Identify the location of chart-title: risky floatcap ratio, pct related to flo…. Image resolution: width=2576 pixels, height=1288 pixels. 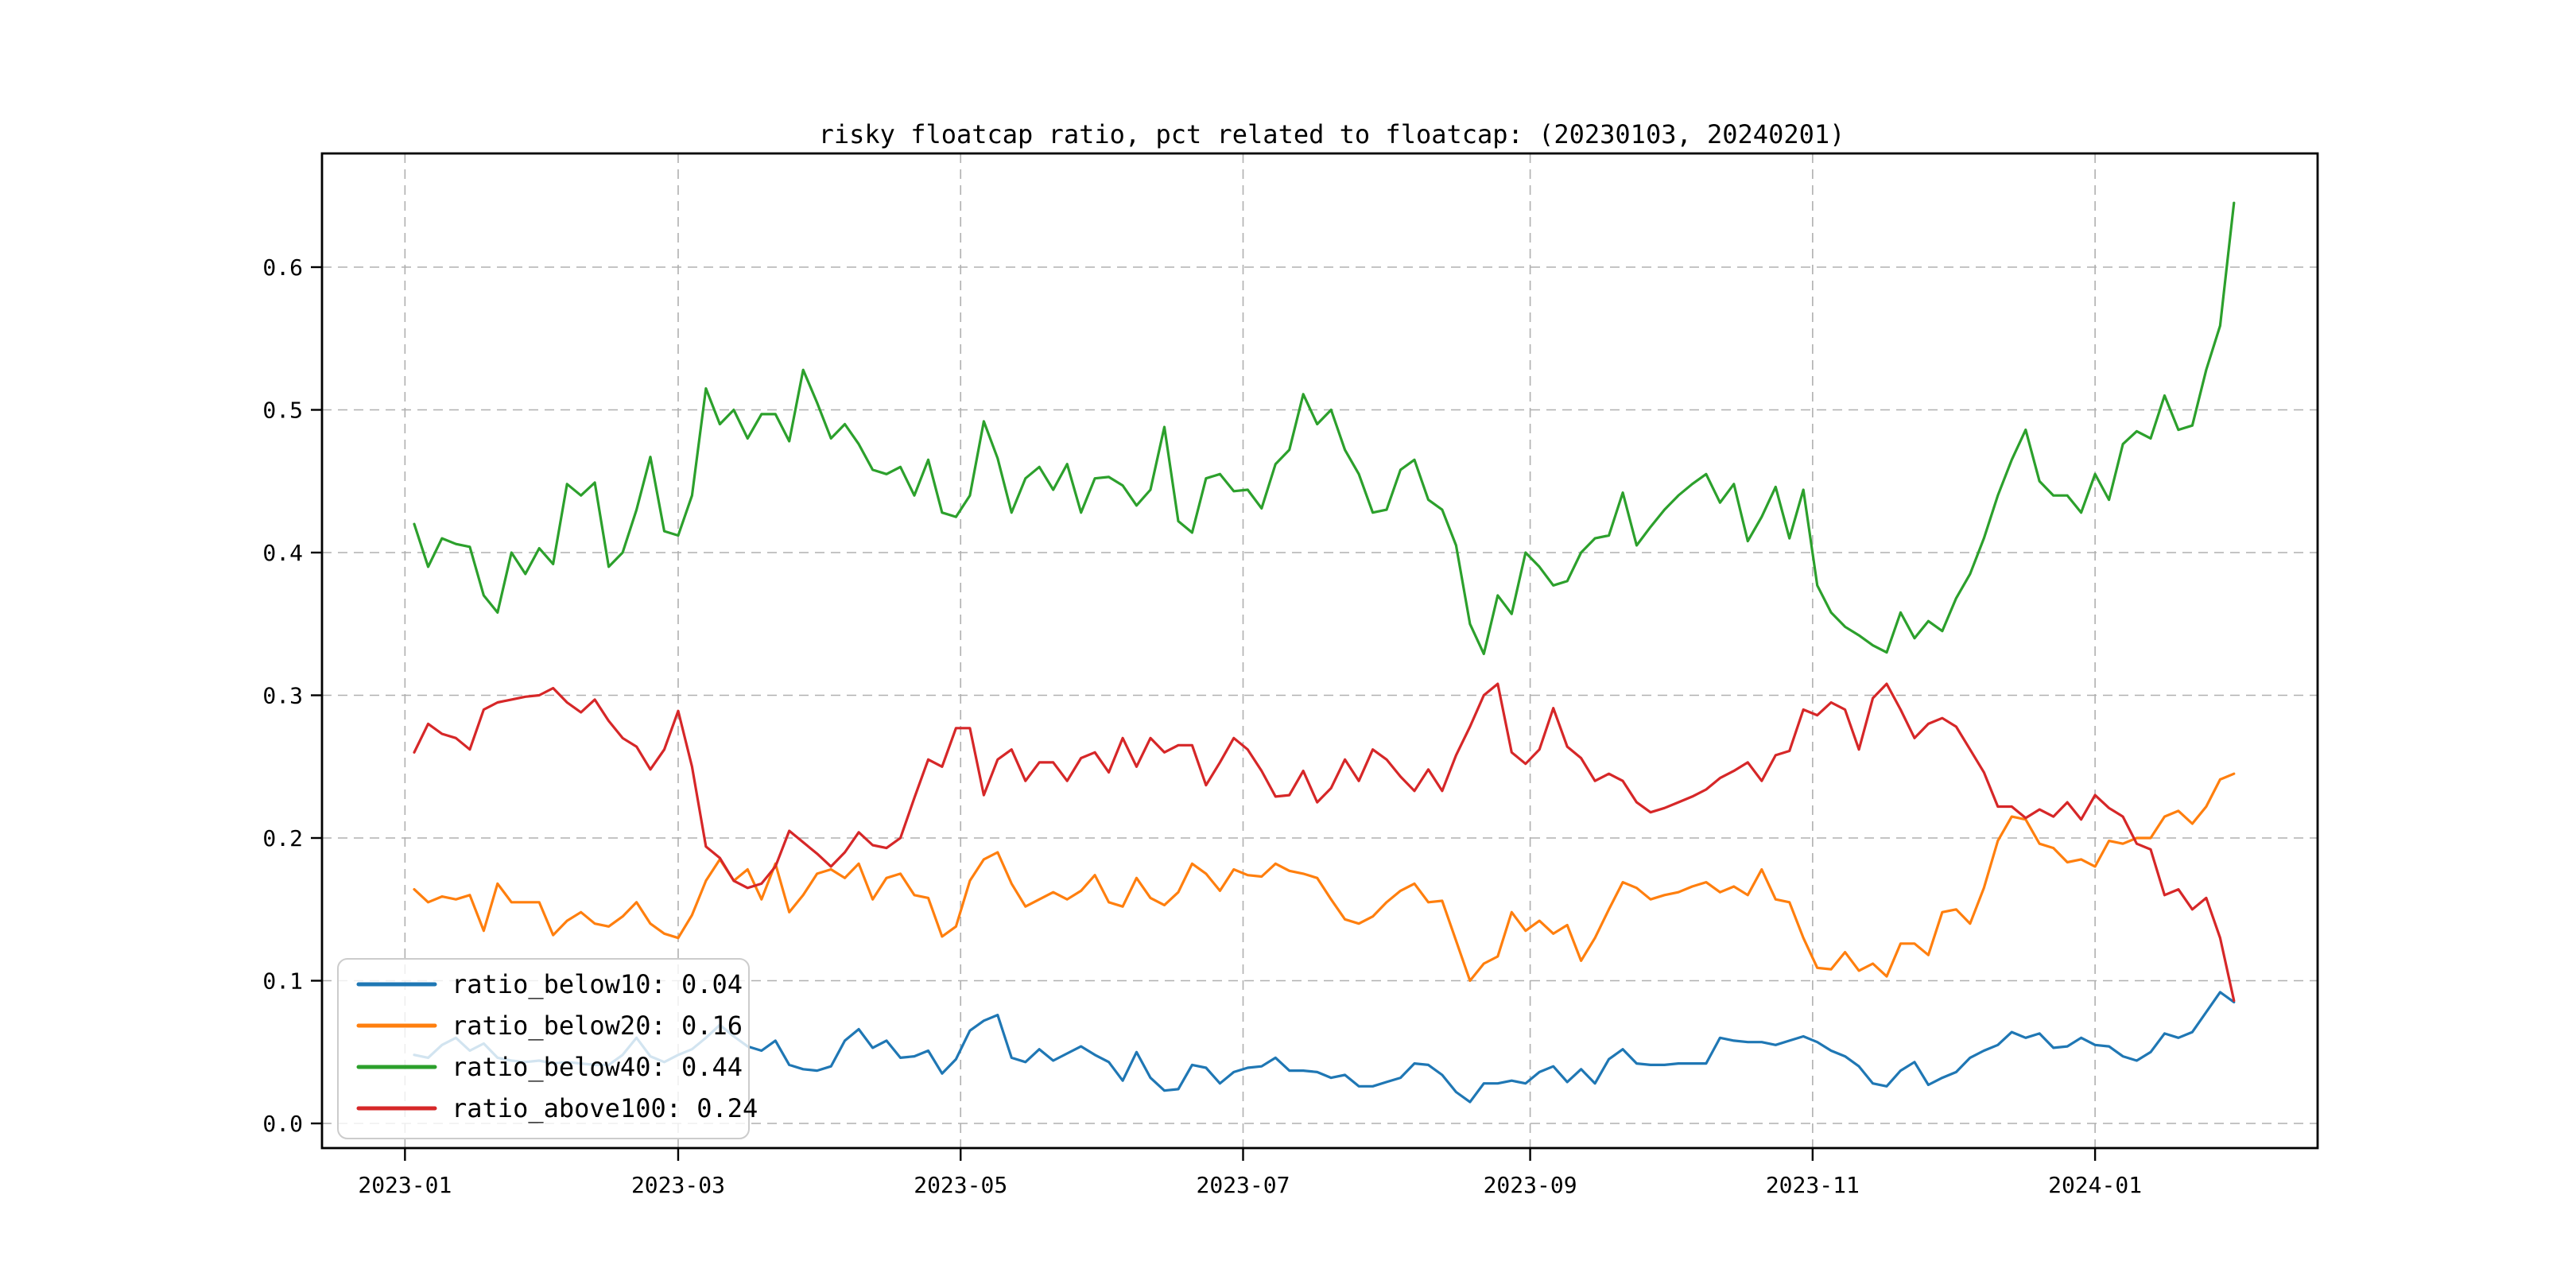
(1332, 134).